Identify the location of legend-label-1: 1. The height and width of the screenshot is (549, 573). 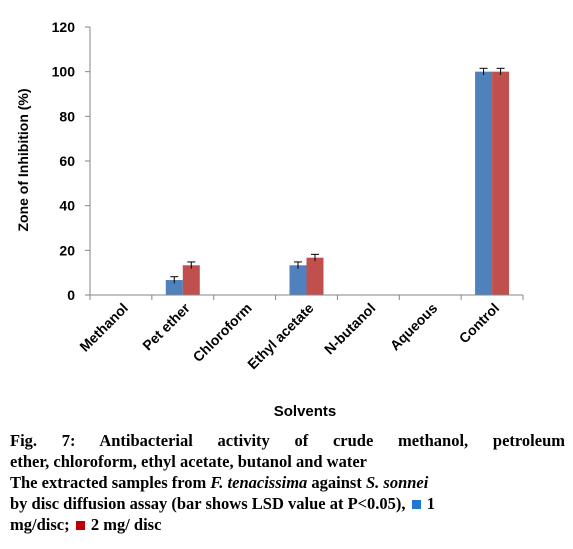
(431, 503).